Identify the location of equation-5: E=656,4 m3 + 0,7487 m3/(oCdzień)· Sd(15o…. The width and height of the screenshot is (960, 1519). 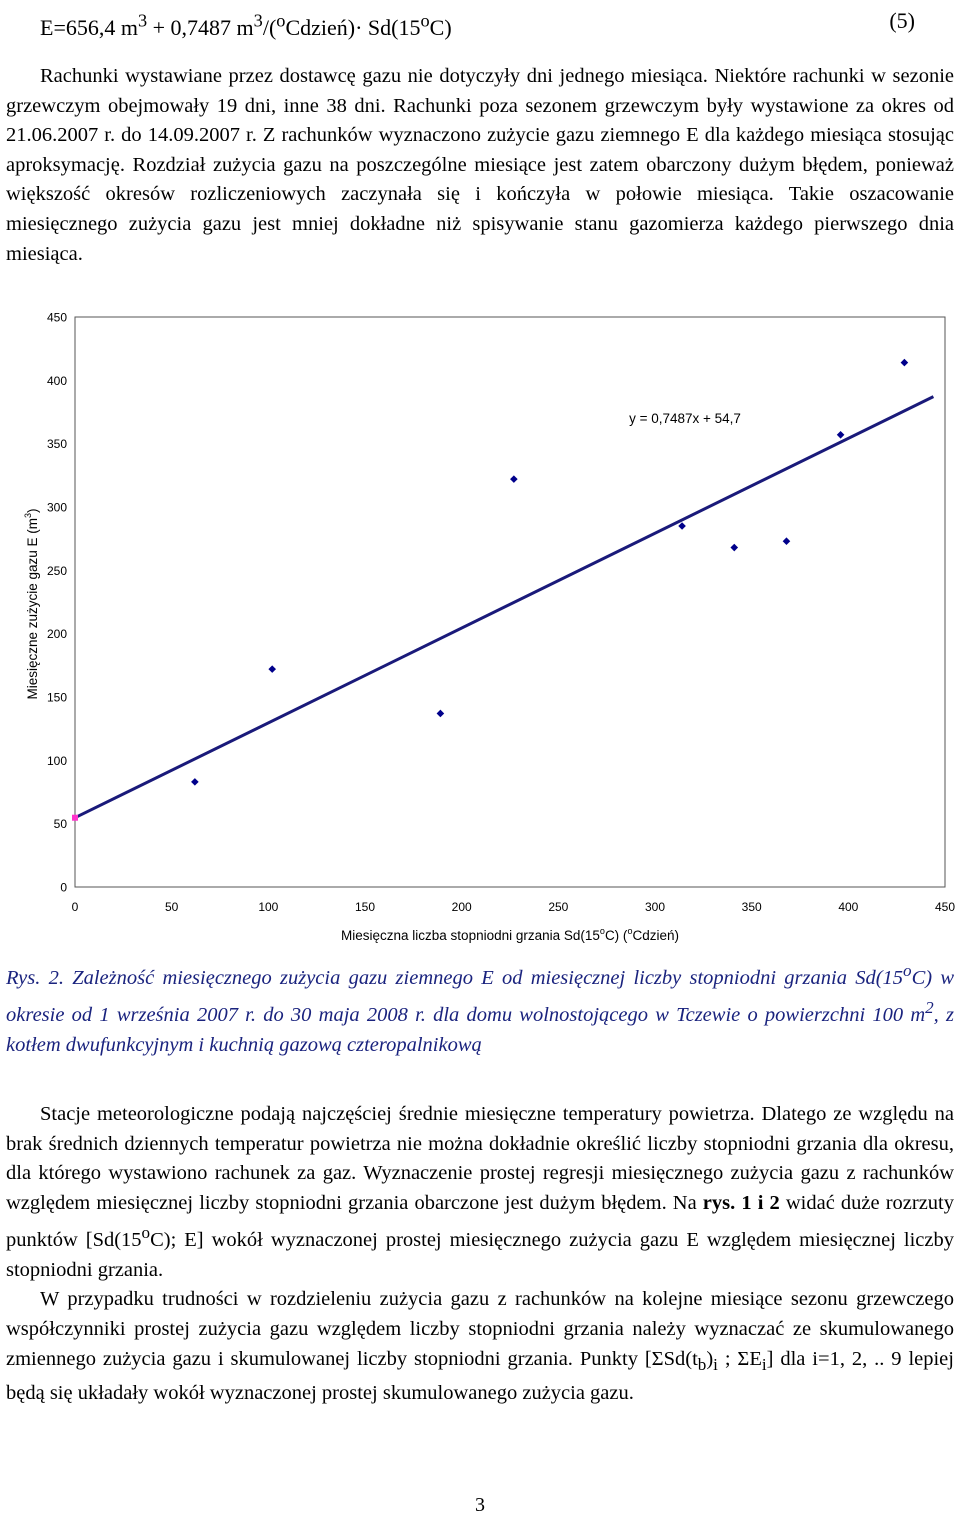
(477, 24).